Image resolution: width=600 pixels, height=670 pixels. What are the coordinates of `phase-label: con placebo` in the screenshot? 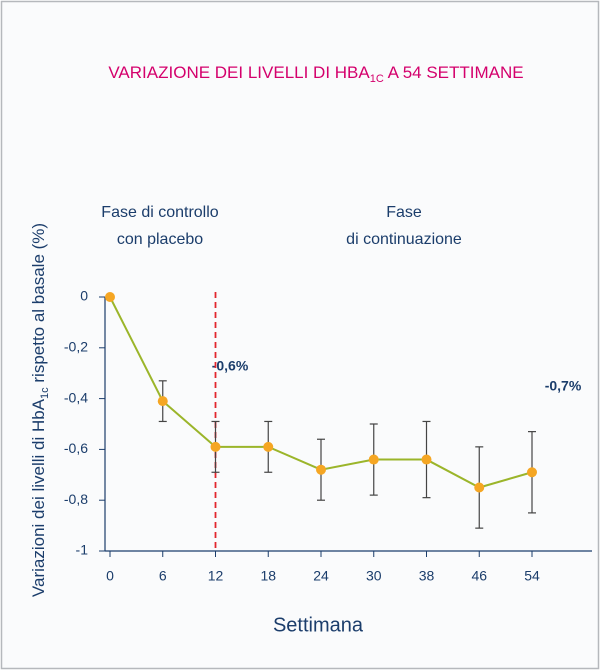 It's located at (160, 239).